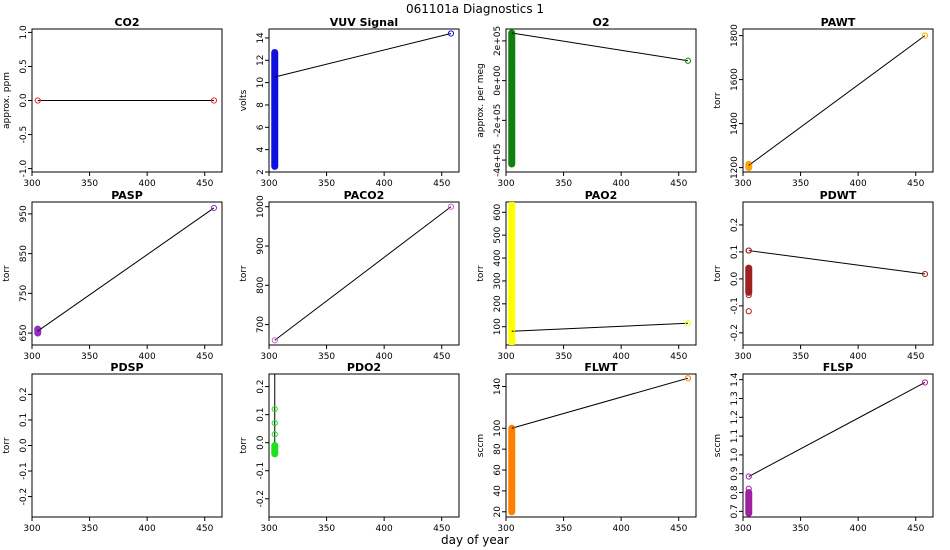 This screenshot has height=550, width=950. What do you see at coordinates (735, 417) in the screenshot?
I see `y-tick-label: 1.2` at bounding box center [735, 417].